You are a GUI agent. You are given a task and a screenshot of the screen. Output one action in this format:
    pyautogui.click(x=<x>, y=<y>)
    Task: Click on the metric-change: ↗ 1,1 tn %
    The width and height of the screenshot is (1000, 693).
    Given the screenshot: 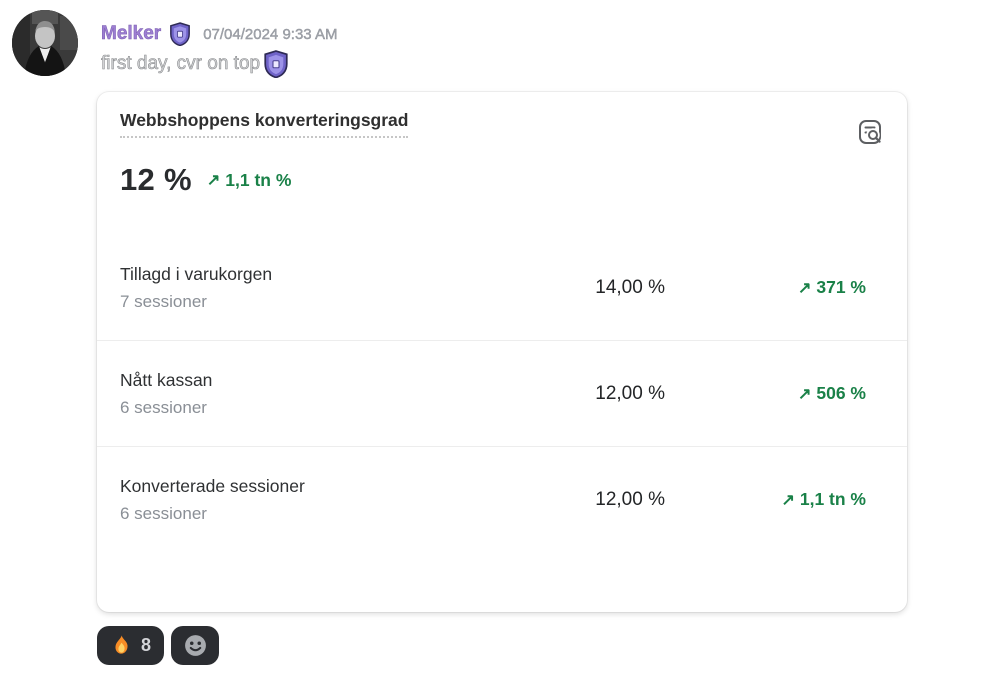 What is the action you would take?
    pyautogui.click(x=249, y=180)
    